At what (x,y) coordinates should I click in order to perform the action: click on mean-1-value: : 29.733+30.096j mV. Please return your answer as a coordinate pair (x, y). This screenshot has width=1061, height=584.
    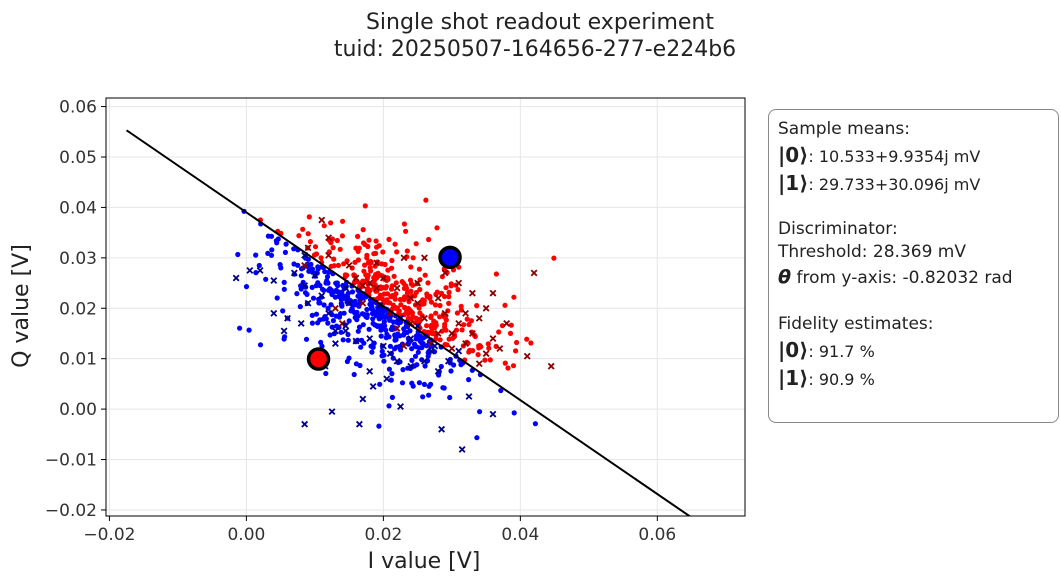
    Looking at the image, I should click on (894, 184).